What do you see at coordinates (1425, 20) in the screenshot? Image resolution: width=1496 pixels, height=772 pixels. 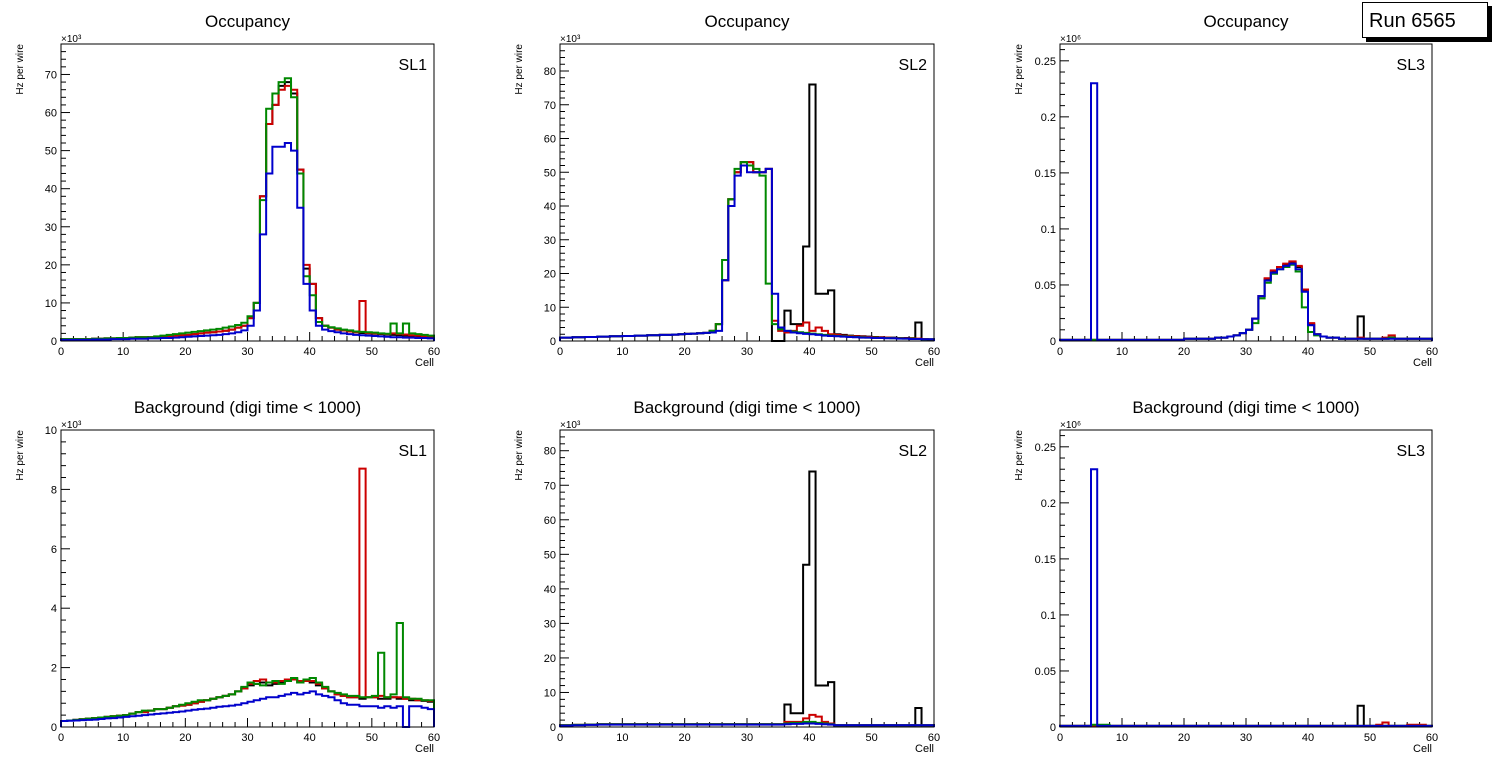 I see `run-number-label: Run 6565` at bounding box center [1425, 20].